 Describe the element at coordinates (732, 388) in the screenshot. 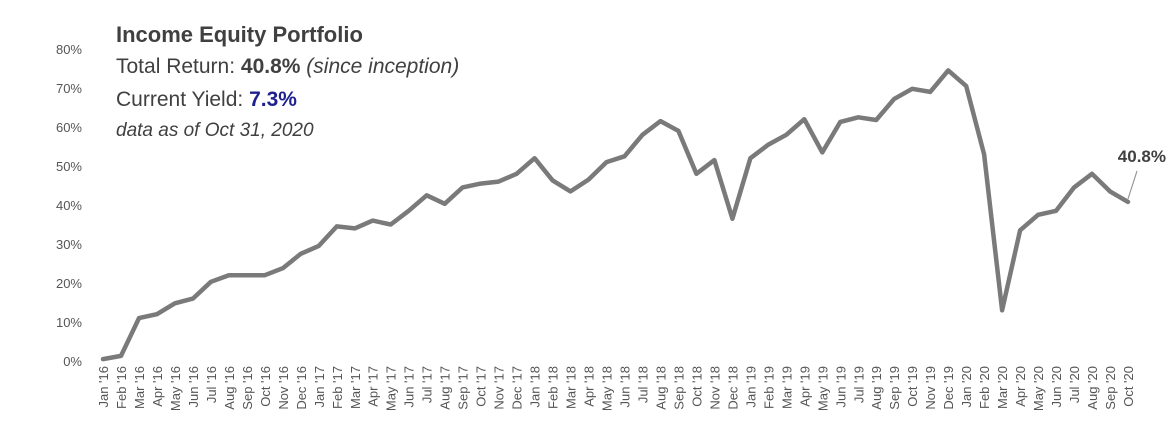

I see `x-tick-label: Dec '18` at that location.